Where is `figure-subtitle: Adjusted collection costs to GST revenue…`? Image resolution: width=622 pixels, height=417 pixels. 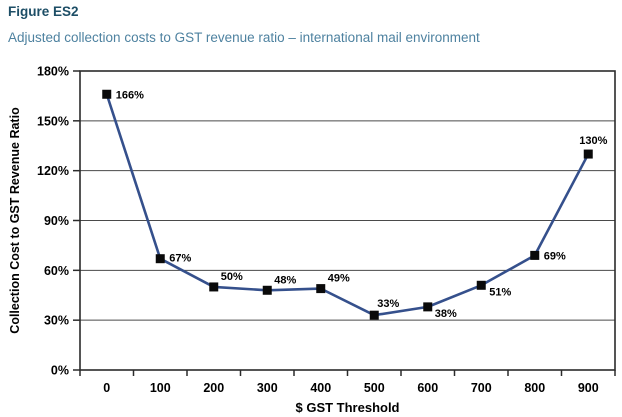
figure-subtitle: Adjusted collection costs to GST revenue… is located at coordinates (244, 37).